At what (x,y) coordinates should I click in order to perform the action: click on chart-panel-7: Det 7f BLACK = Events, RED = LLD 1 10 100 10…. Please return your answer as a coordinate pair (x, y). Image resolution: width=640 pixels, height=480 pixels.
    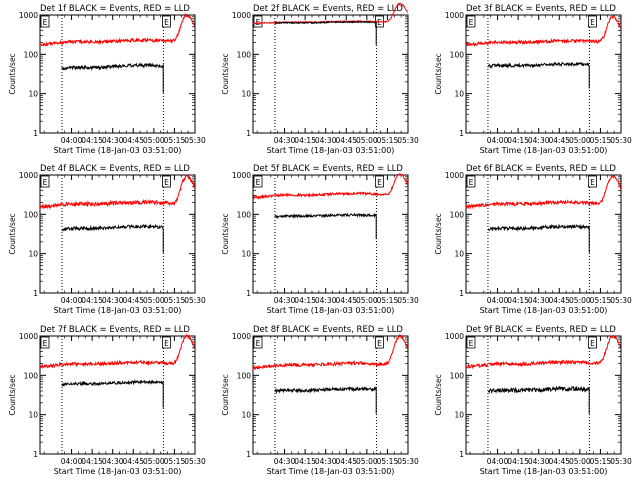
    Looking at the image, I should click on (107, 400).